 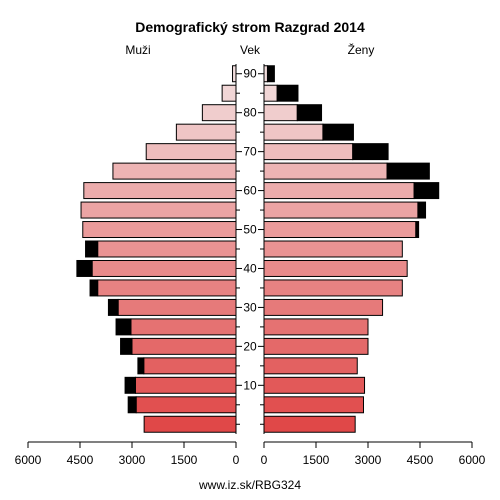 What do you see at coordinates (234, 74) in the screenshot?
I see `male-bar-90+` at bounding box center [234, 74].